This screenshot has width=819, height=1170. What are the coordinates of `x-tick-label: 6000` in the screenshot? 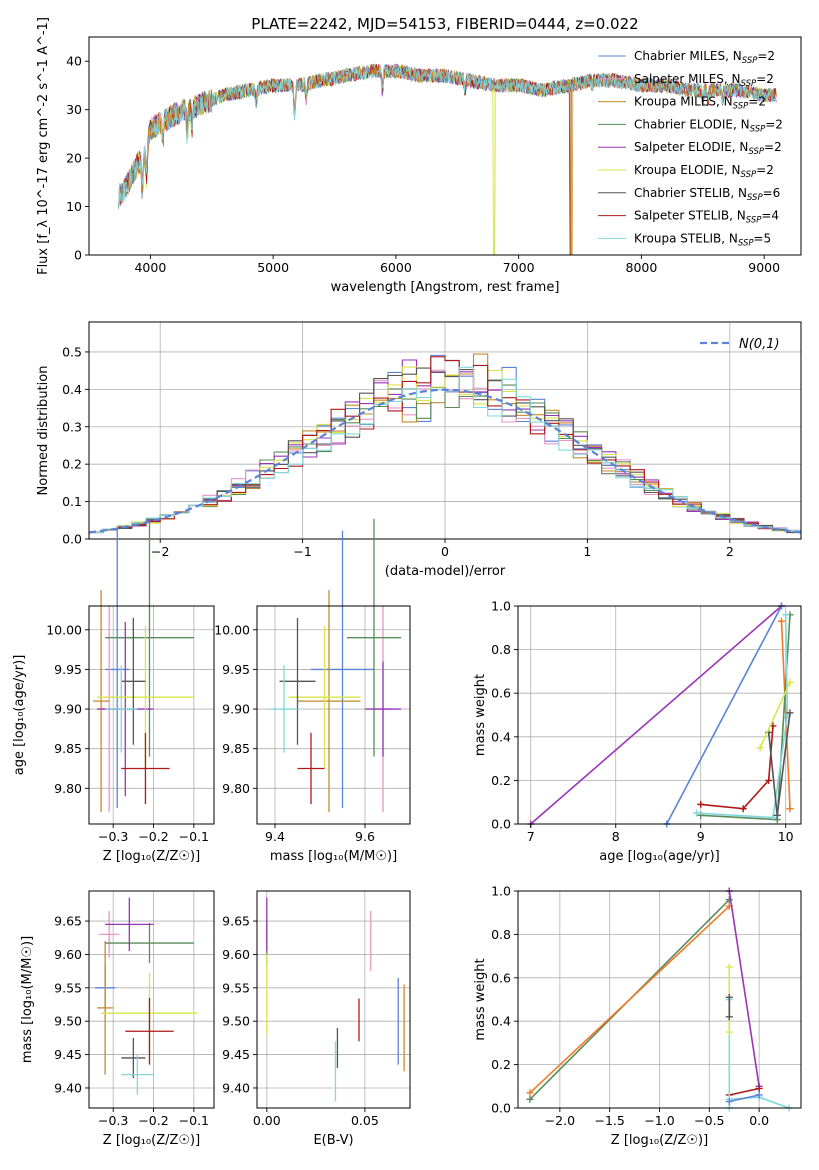 It's located at (396, 267).